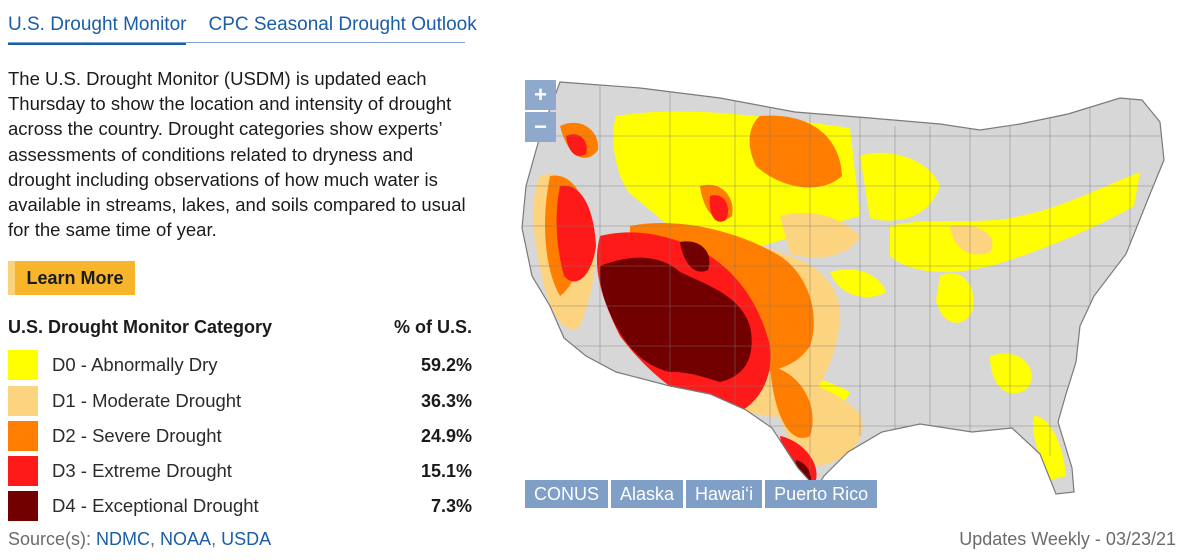  I want to click on sources-prefix: Source(s):, so click(52, 539).